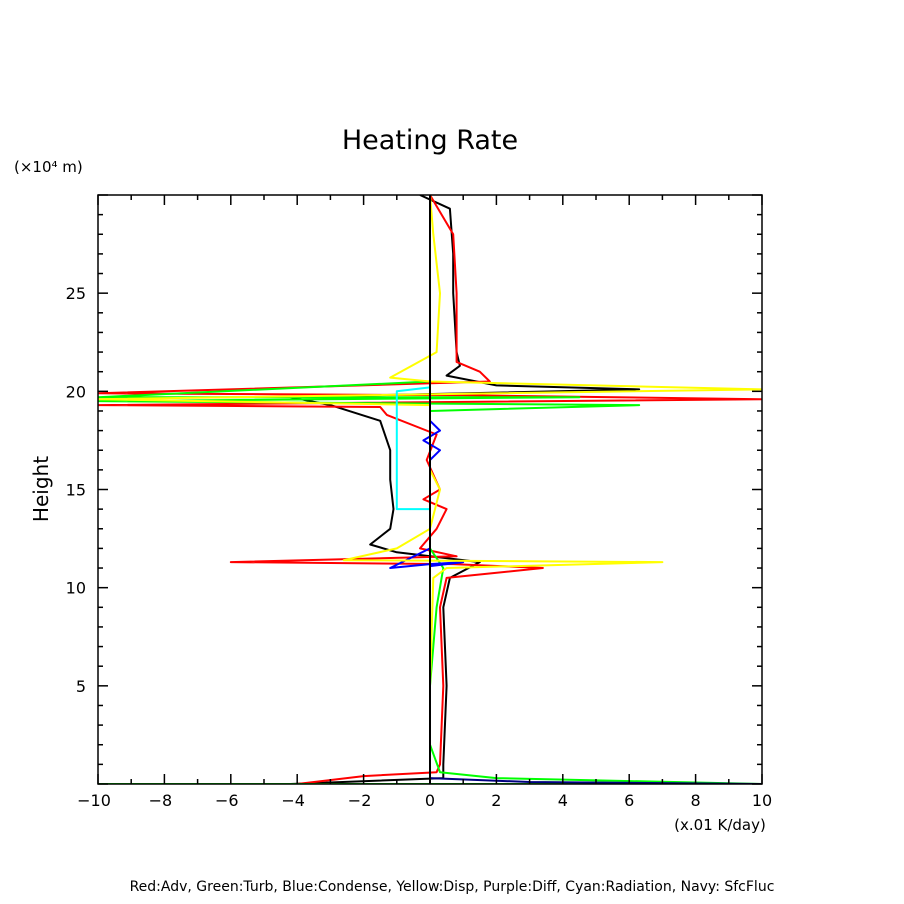  I want to click on y-tick-label: 20, so click(76, 391).